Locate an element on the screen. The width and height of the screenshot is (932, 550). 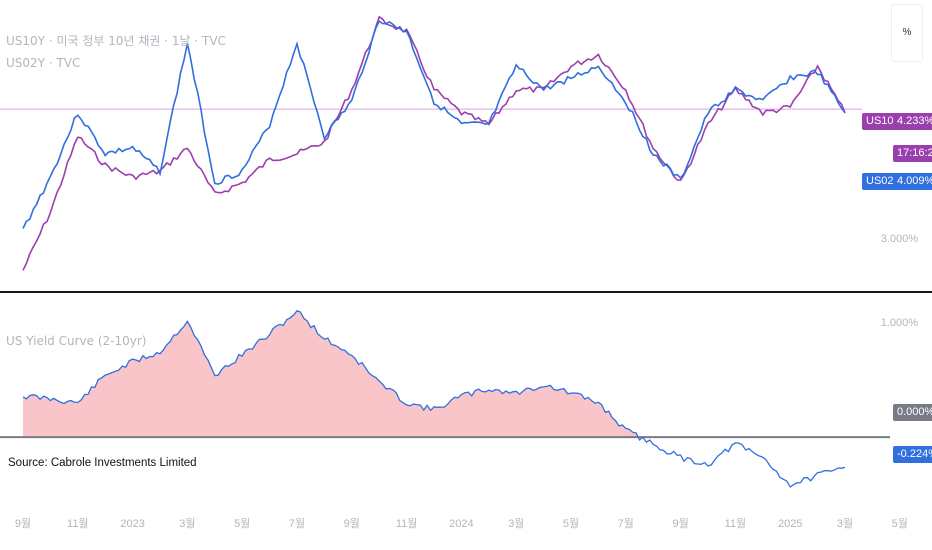
legend-yield-curve: US Yield Curve (2-10yr) is located at coordinates (76, 341).